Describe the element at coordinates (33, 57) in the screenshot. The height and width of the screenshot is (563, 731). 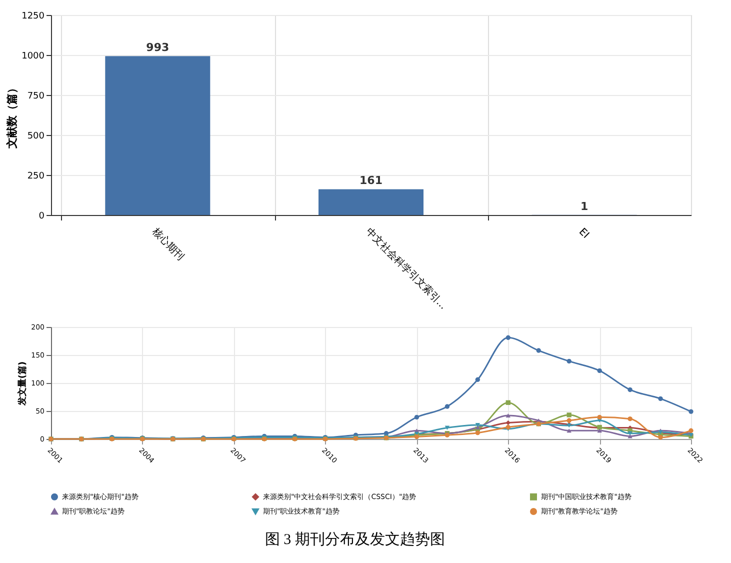
I see `y-tick-label: 1000` at that location.